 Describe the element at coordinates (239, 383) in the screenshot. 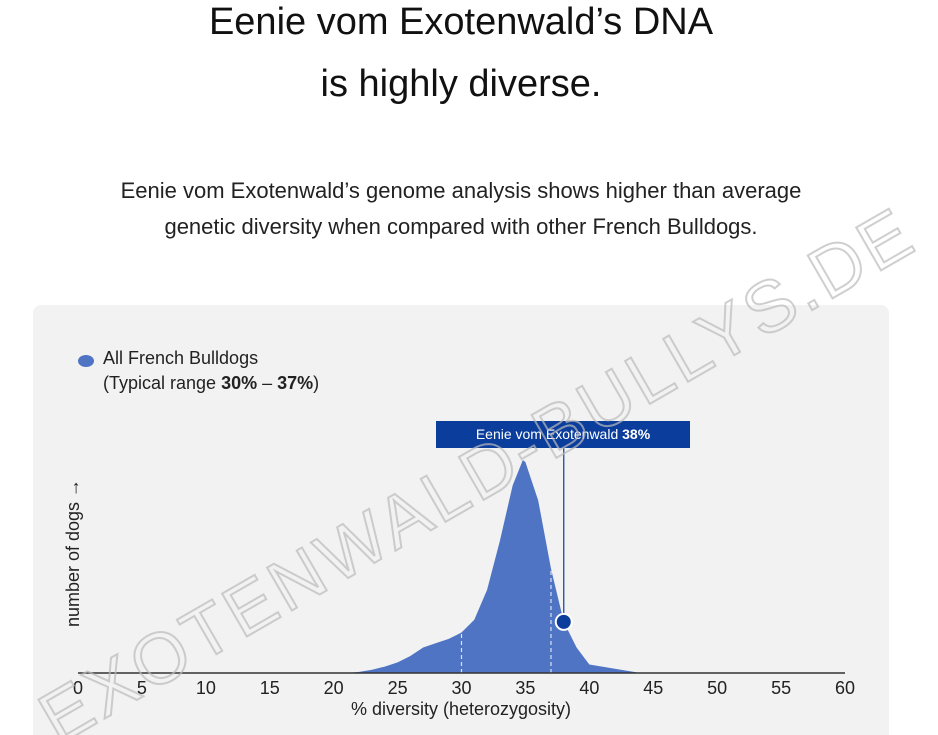

I see `range-value: 30%` at that location.